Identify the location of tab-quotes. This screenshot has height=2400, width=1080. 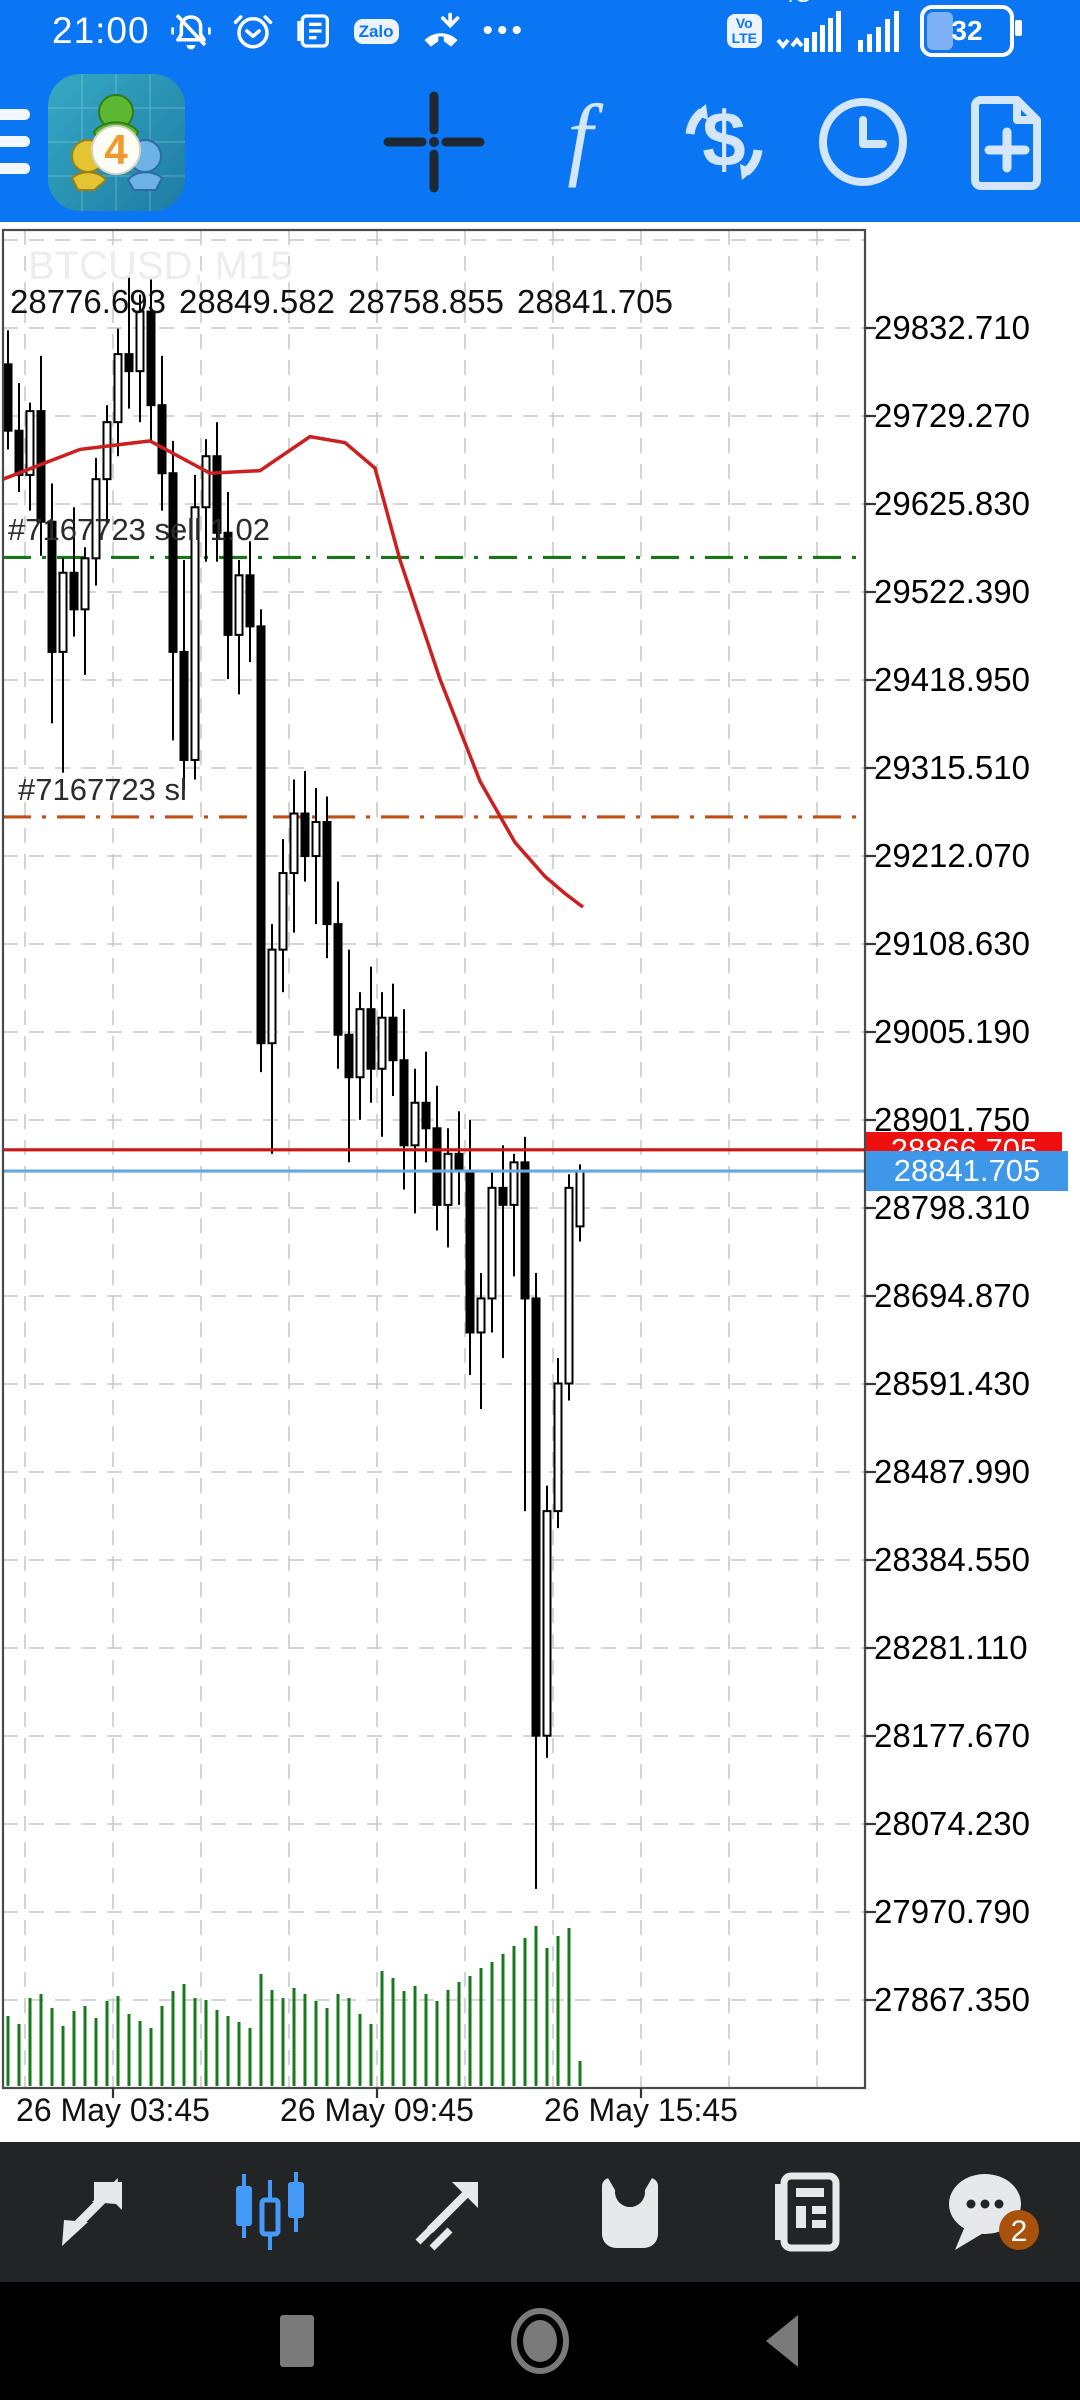
(90, 2212).